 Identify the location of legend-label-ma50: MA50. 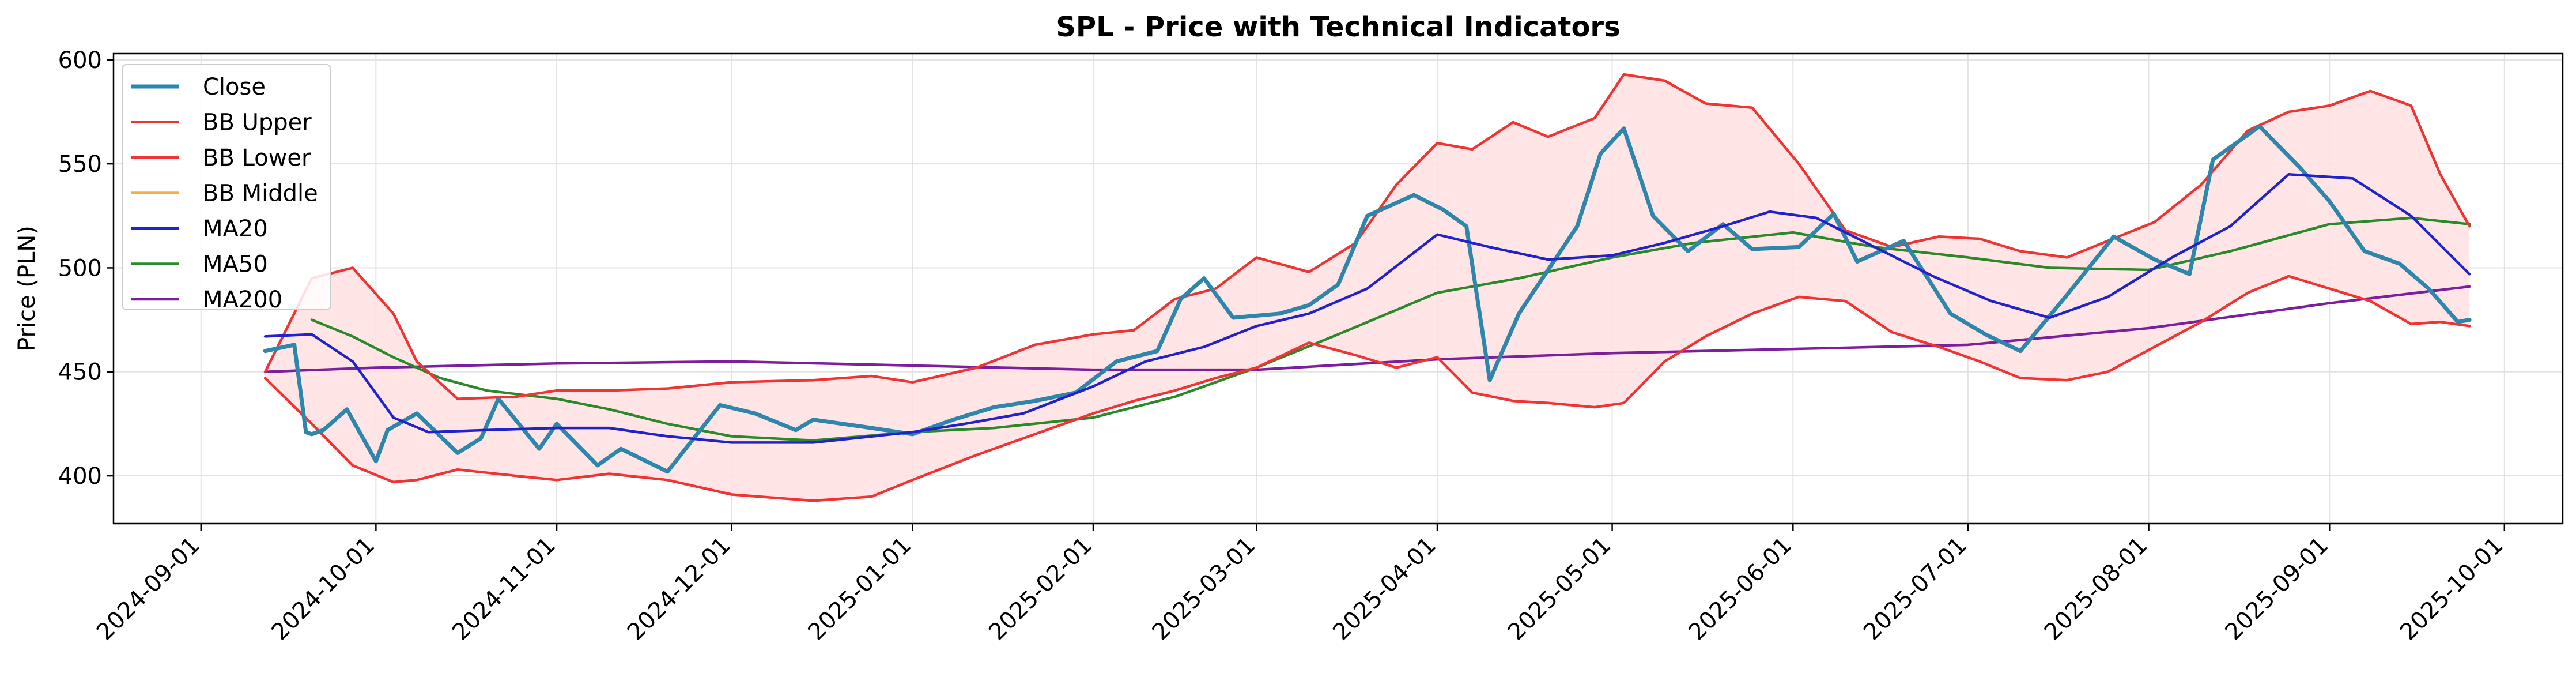
(235, 264).